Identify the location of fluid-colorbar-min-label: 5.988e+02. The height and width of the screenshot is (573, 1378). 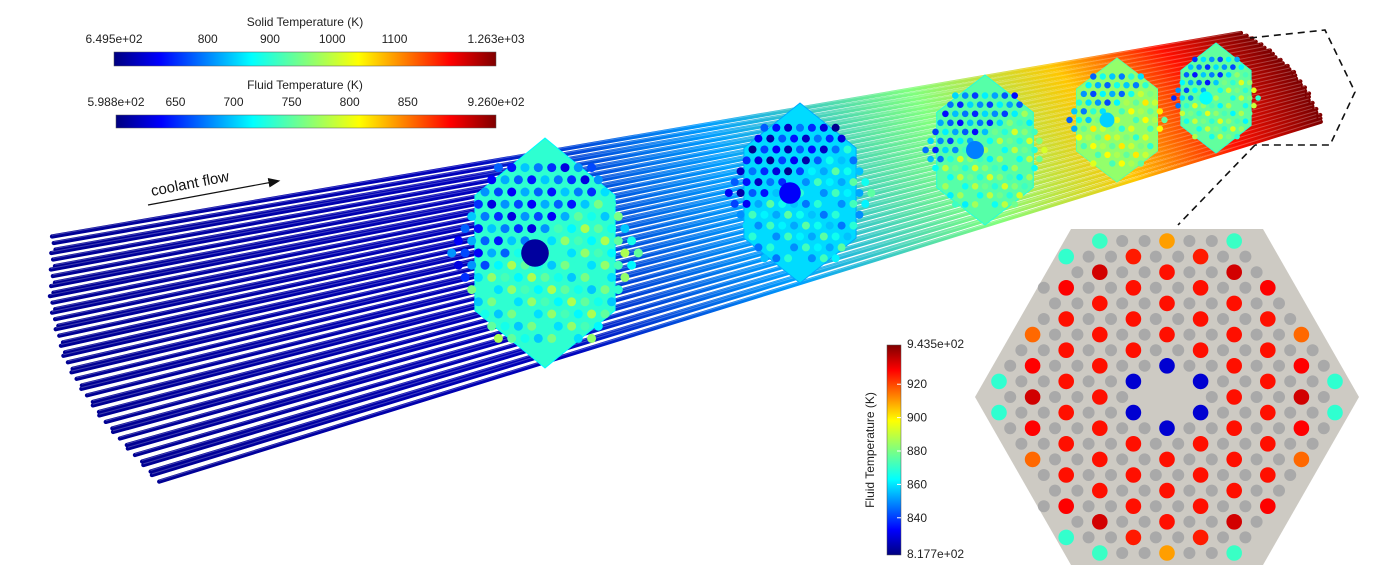
(115, 102).